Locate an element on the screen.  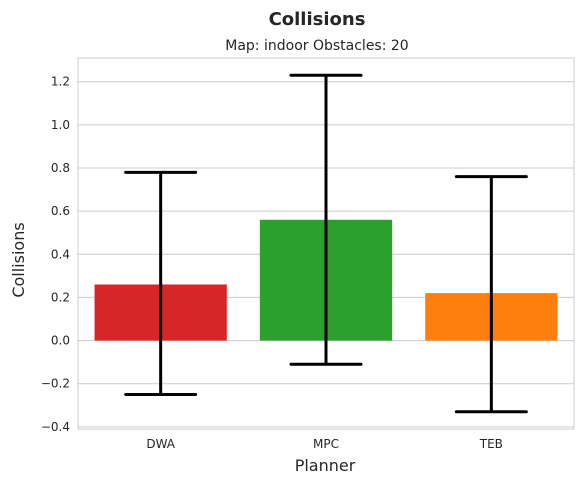
x-tick-labels: DWA MPC TEB is located at coordinates (324, 444).